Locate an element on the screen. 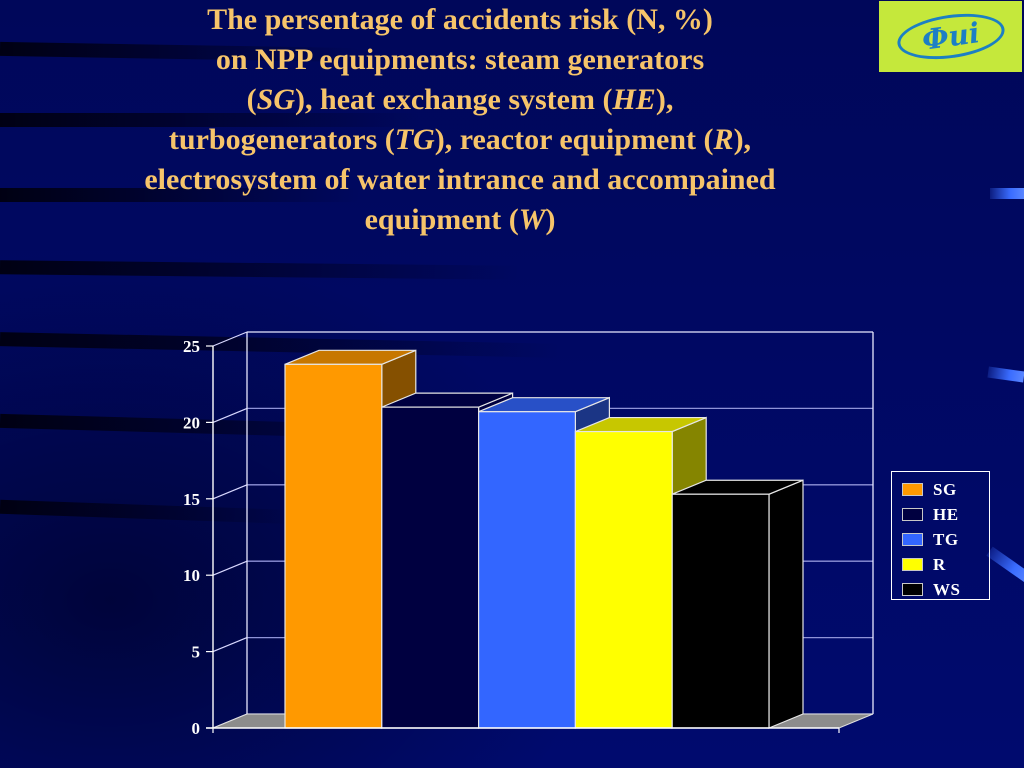  decorative-accent is located at coordinates (1007, 193).